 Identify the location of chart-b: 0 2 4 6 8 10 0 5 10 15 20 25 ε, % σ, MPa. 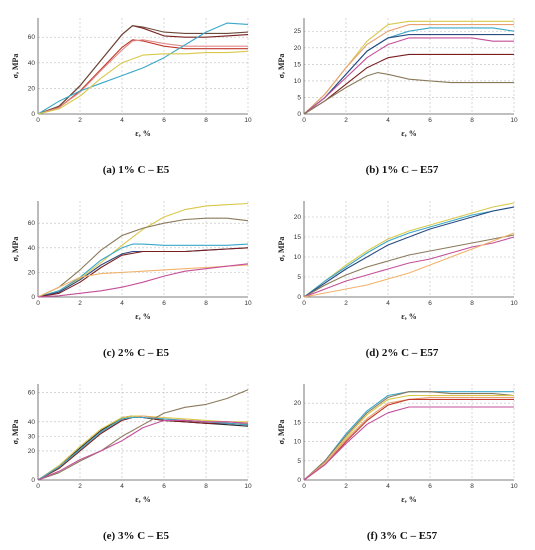
(397, 78).